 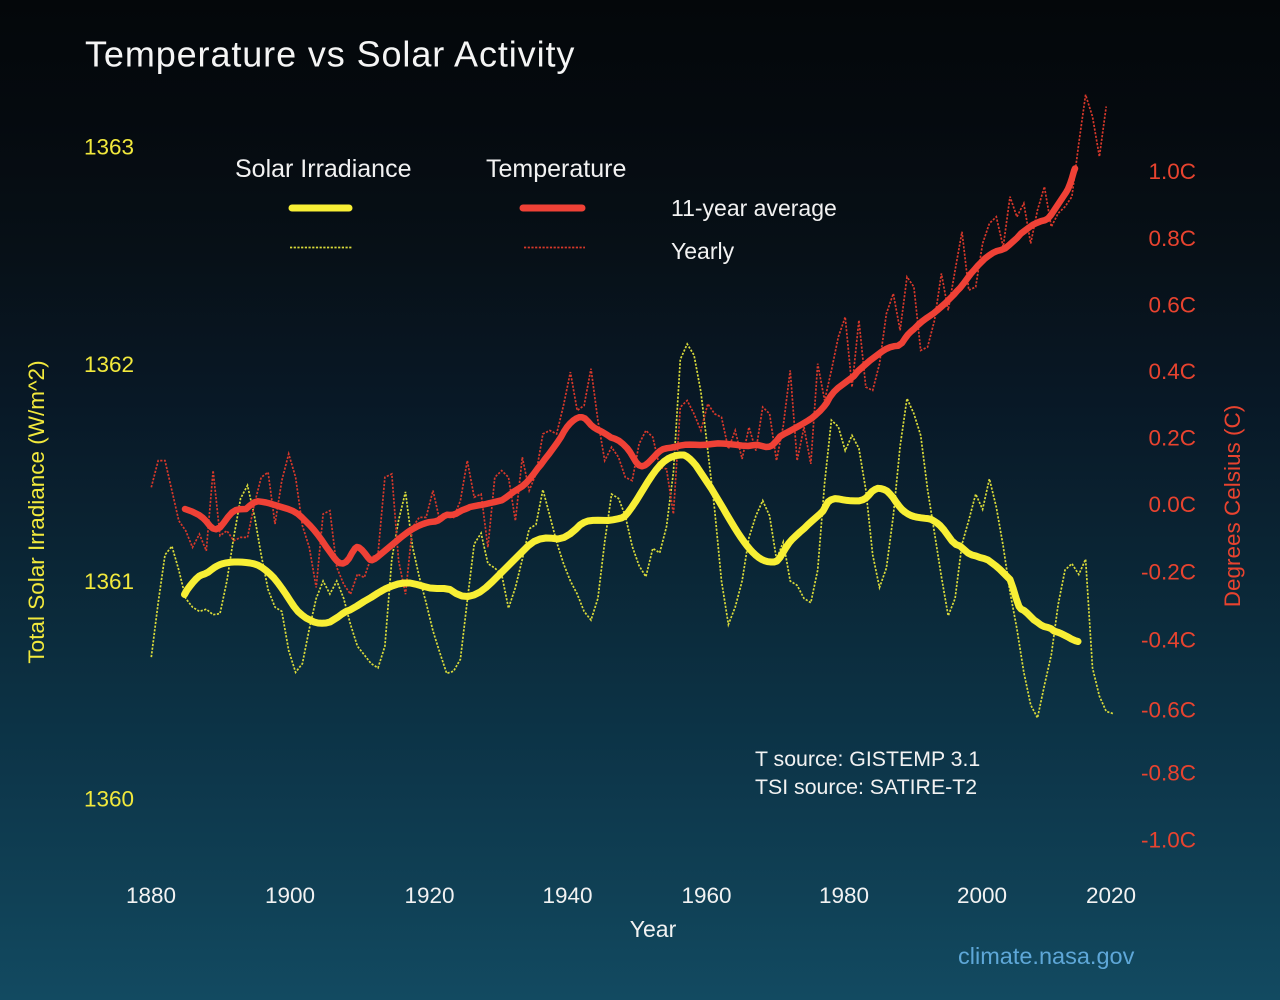 I want to click on svg-text: 1880, so click(x=151, y=895).